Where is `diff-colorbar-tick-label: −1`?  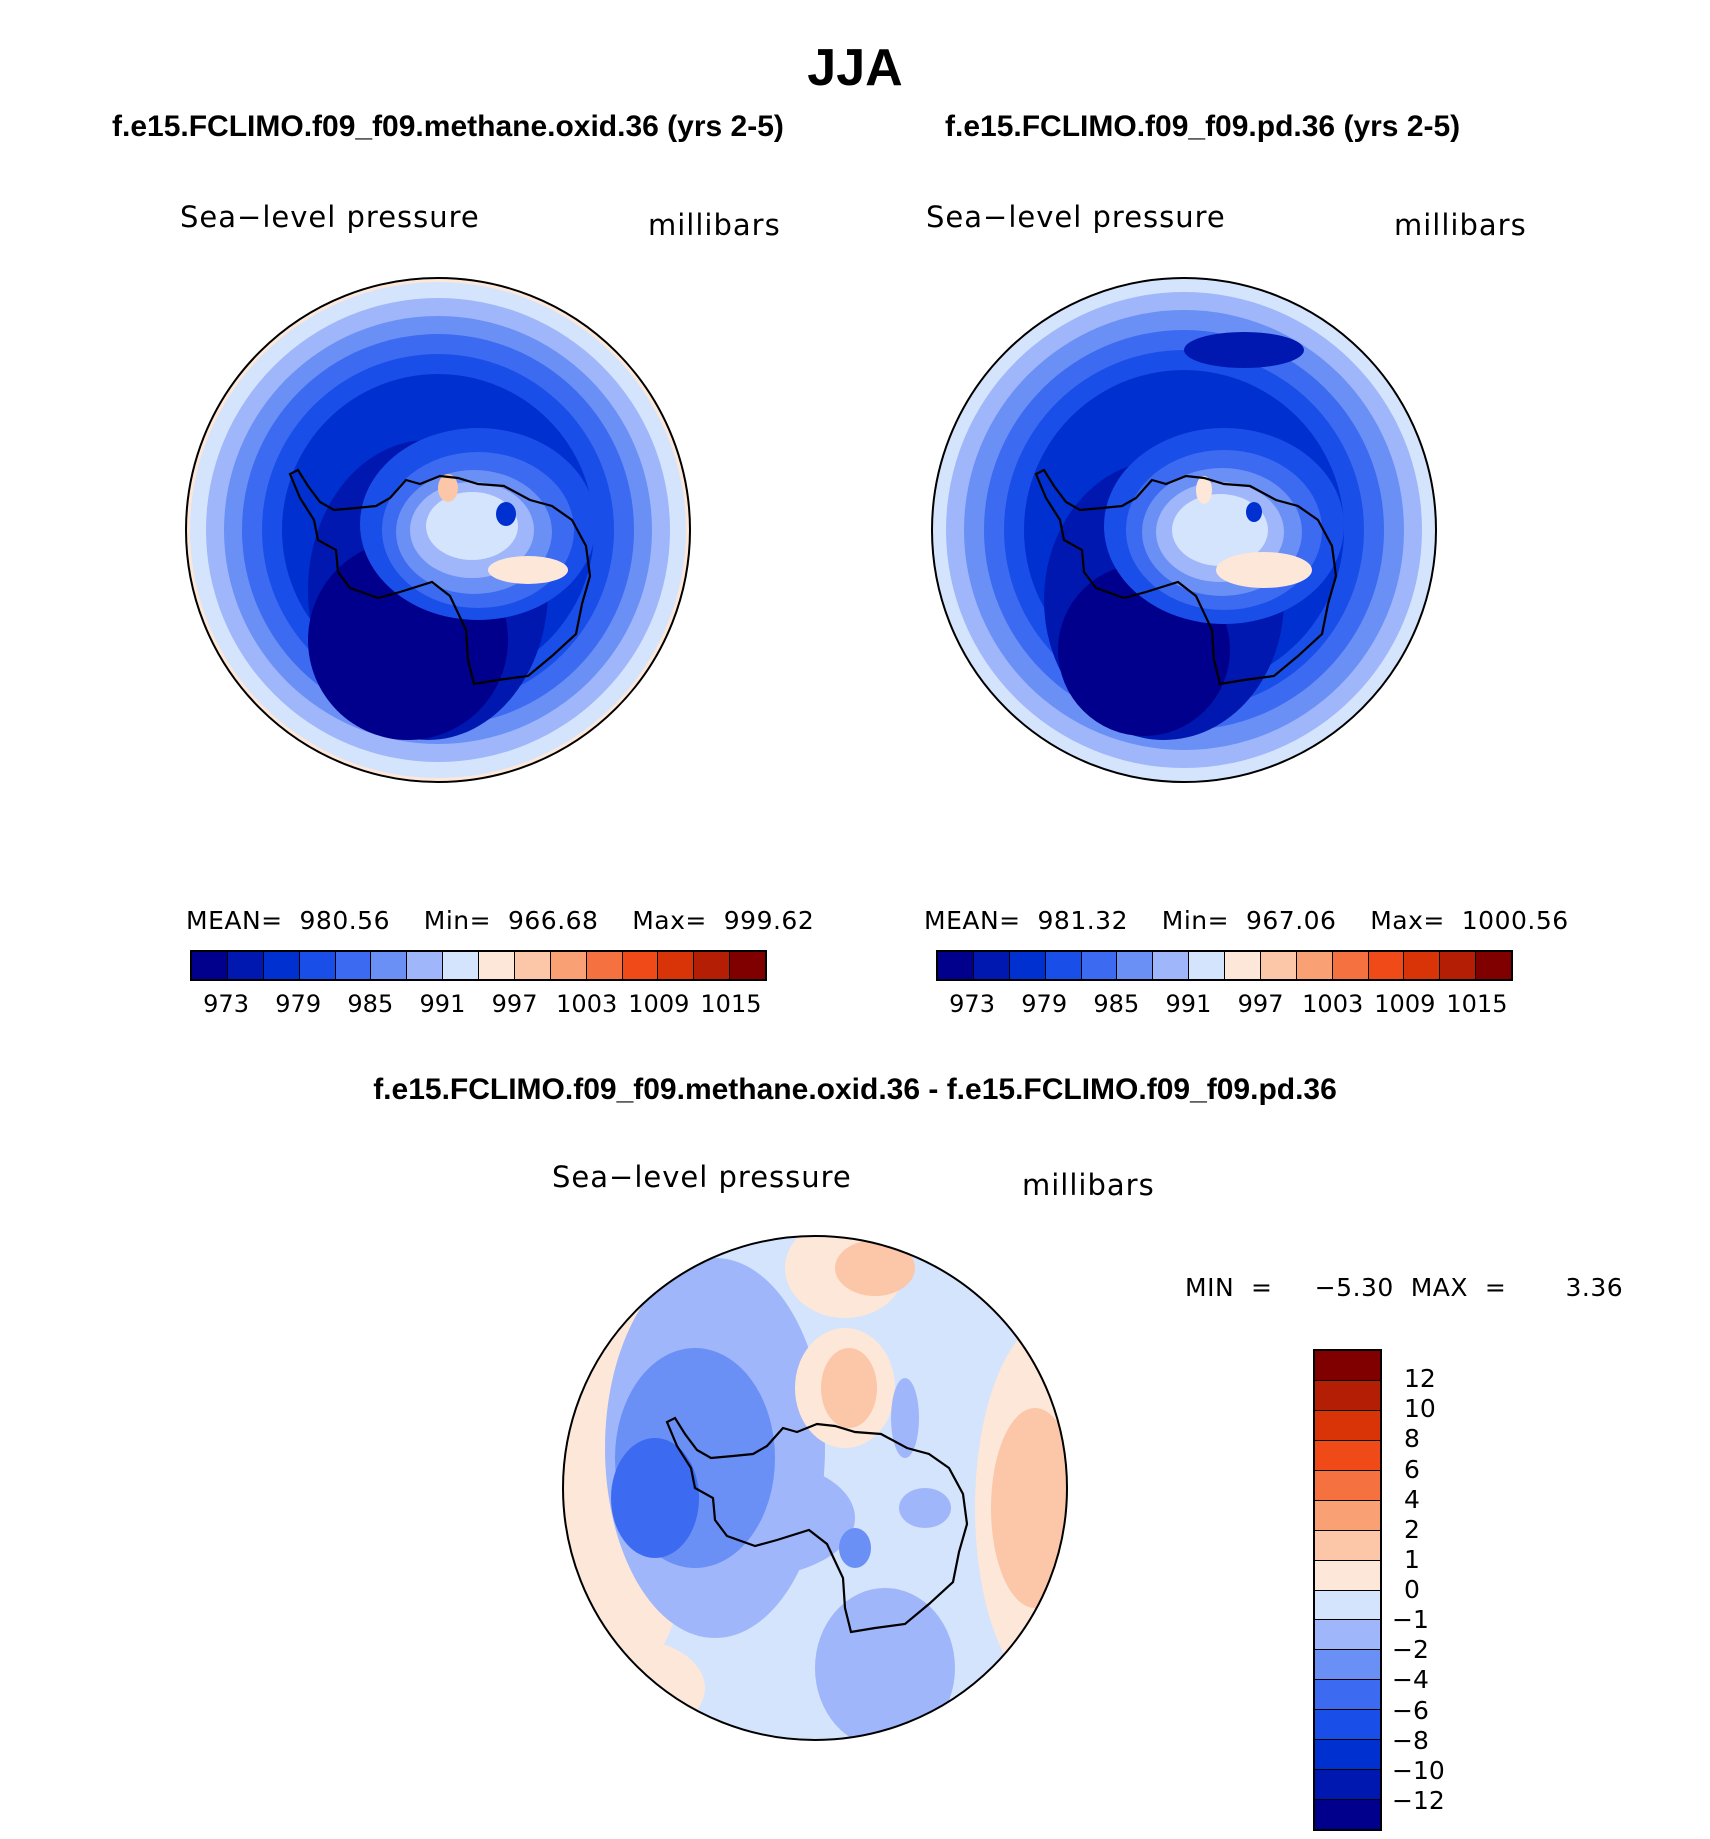 diff-colorbar-tick-label: −1 is located at coordinates (1410, 1620).